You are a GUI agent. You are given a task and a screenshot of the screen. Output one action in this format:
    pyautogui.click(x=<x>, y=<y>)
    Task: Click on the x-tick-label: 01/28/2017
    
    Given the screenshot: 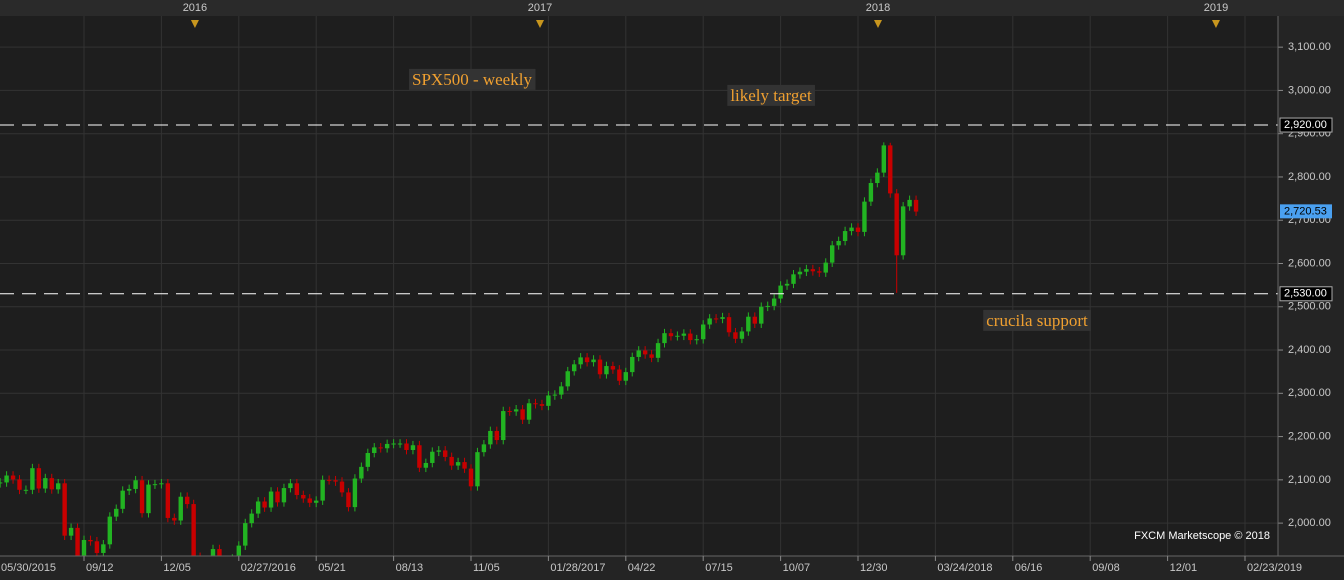 What is the action you would take?
    pyautogui.click(x=577, y=568)
    